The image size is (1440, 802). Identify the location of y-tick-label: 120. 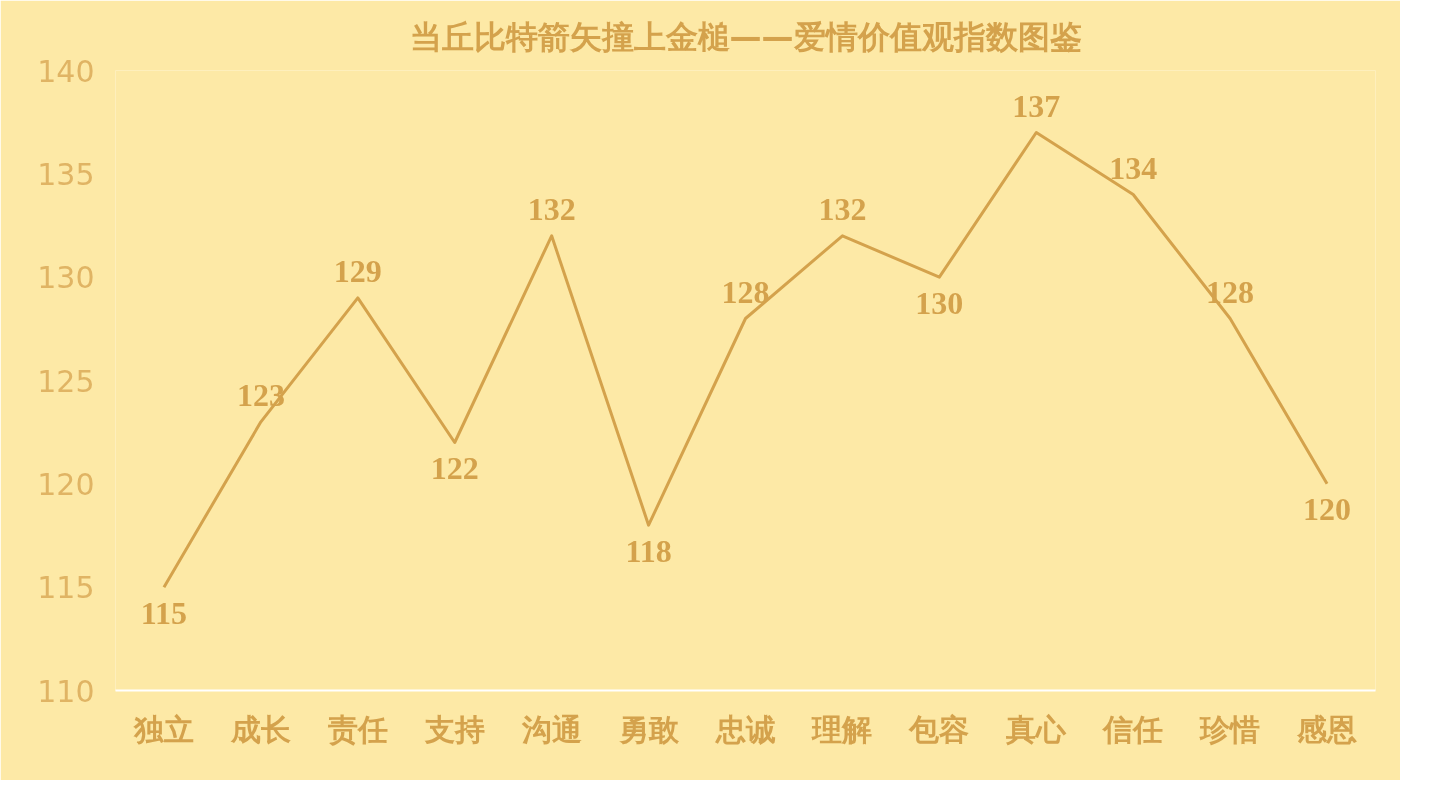
(66, 484).